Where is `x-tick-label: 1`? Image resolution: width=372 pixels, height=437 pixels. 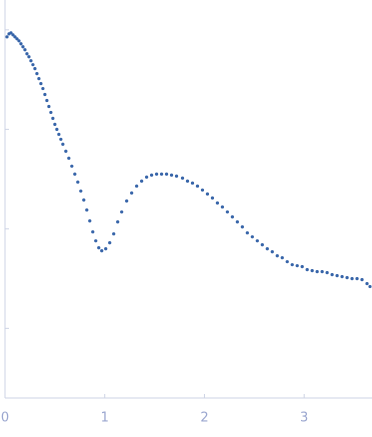
x-tick-label: 1 is located at coordinates (105, 418).